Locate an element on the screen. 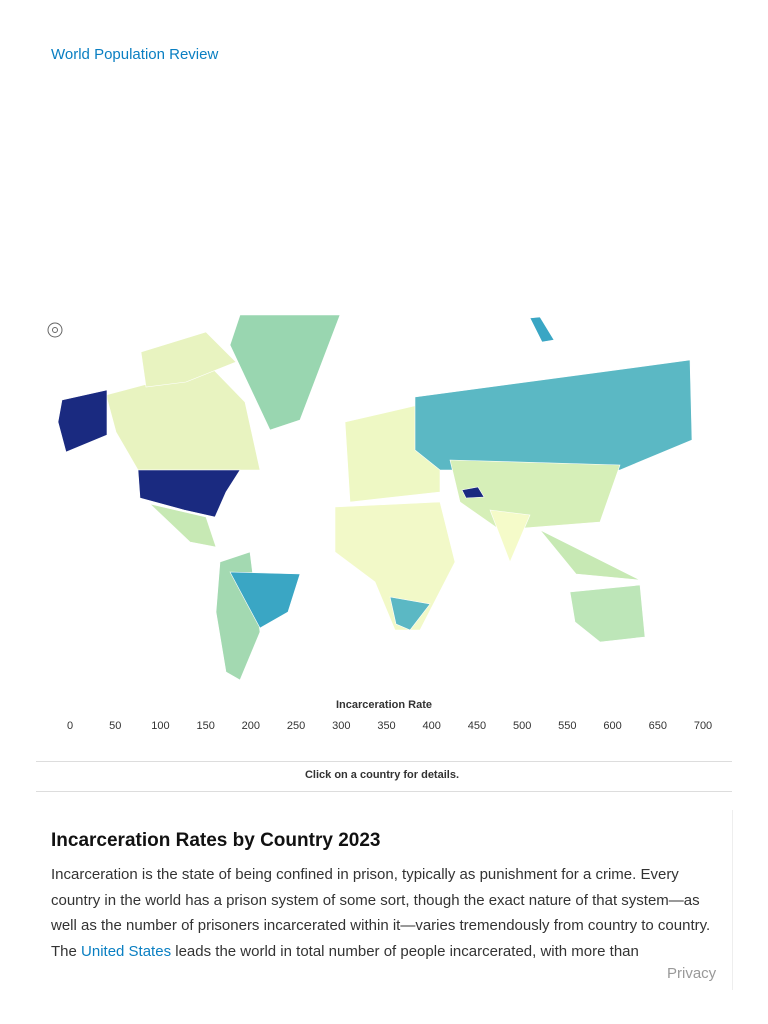  article-heading: Incarceration Rates by Country 2023 is located at coordinates (216, 840).